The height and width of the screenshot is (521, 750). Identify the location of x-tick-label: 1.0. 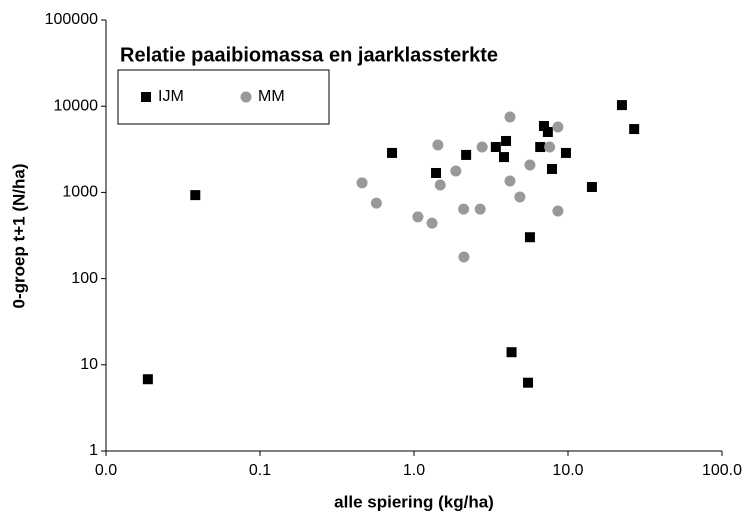
(414, 470).